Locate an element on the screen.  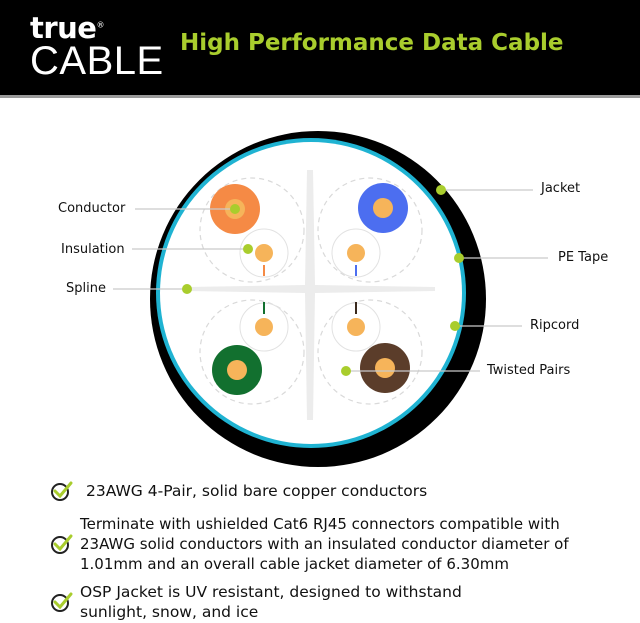
stripe-brown is located at coordinates (356, 308).